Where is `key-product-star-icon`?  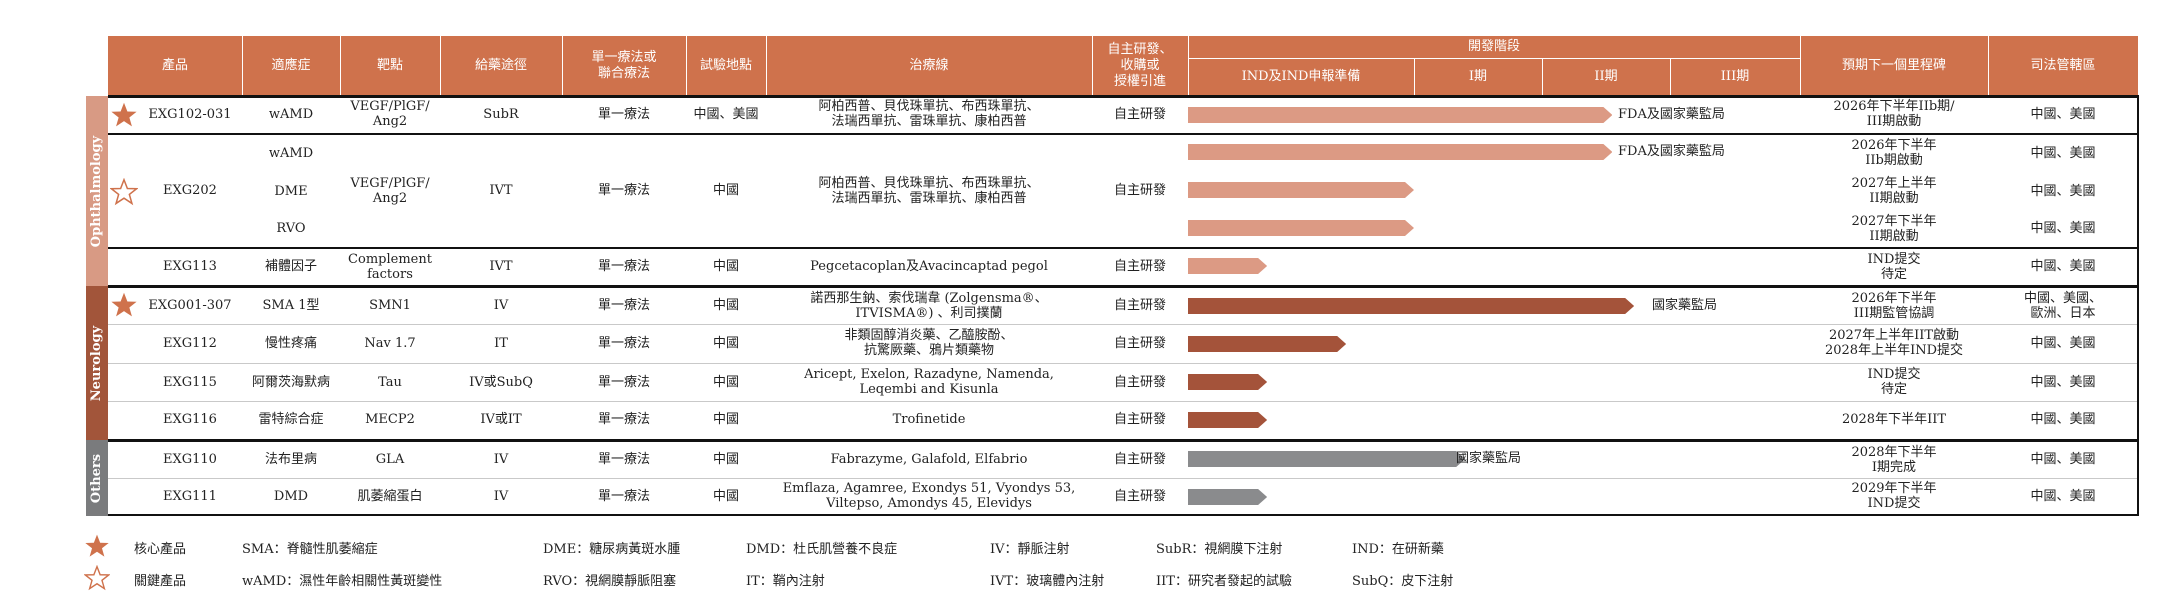
key-product-star-icon is located at coordinates (97, 578).